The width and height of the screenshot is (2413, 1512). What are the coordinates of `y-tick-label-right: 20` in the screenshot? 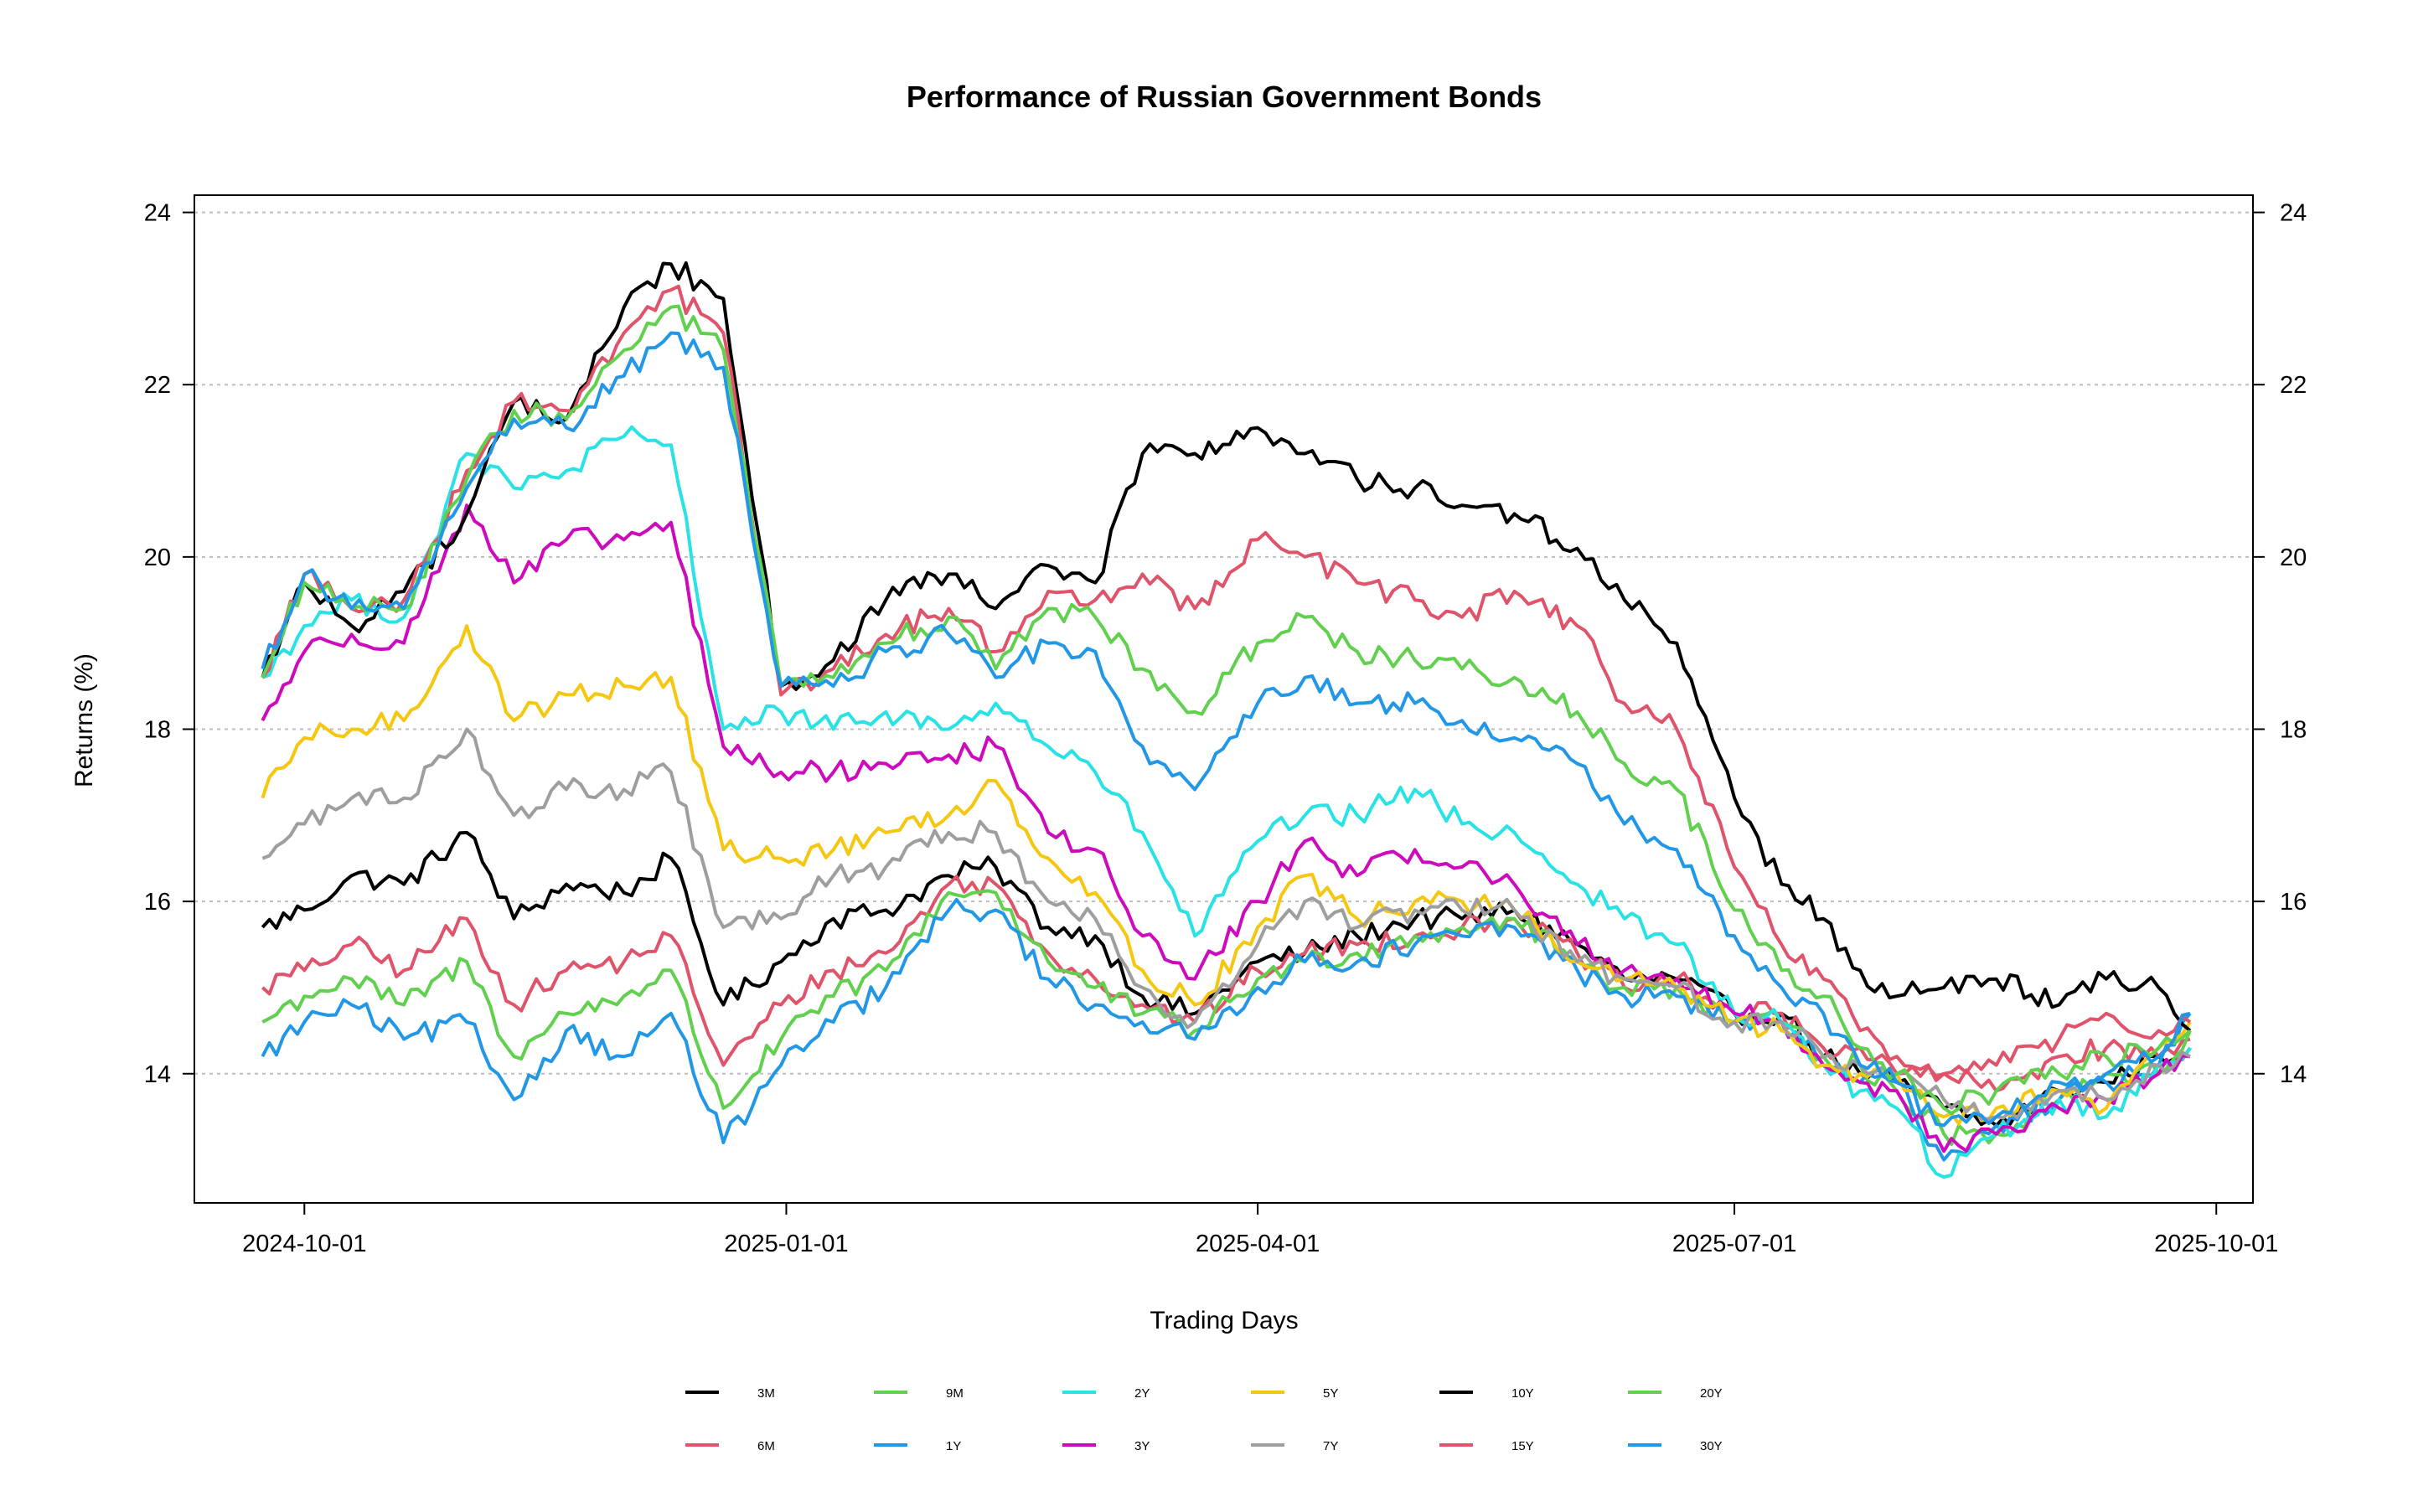 It's located at (2293, 557).